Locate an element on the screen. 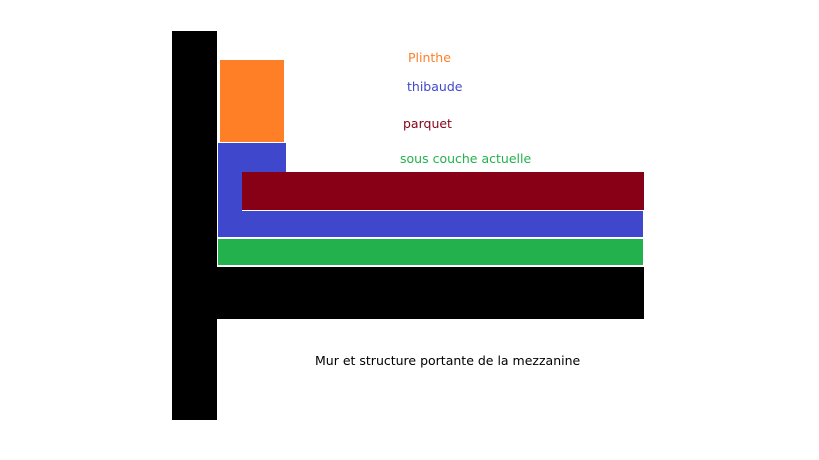 The image size is (819, 460). sous-couche-layer is located at coordinates (430, 252).